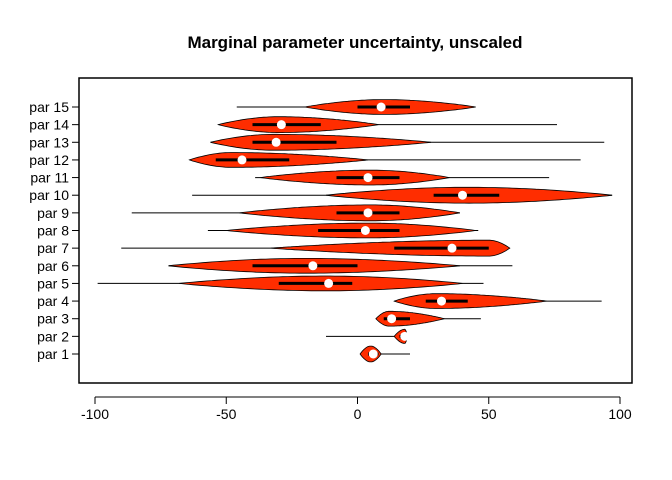  I want to click on chart-title: Marginal parameter uncertainty, unscaled, so click(354, 42).